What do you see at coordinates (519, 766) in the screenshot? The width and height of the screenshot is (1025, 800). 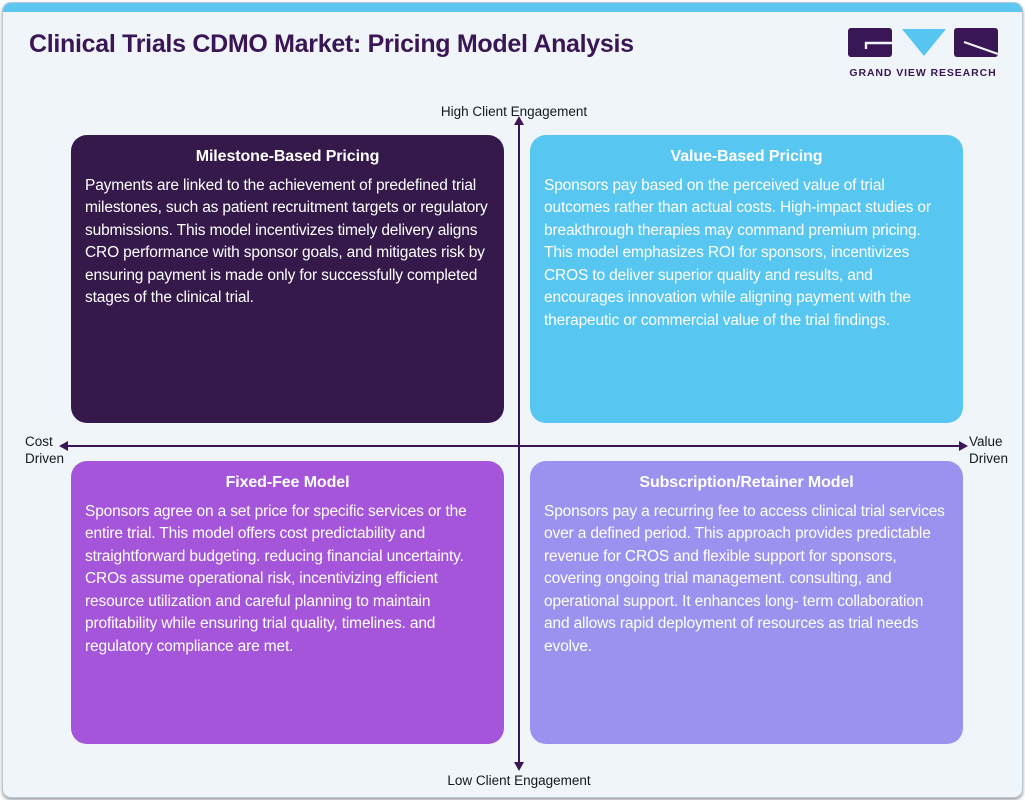 I see `arrow-down-icon` at bounding box center [519, 766].